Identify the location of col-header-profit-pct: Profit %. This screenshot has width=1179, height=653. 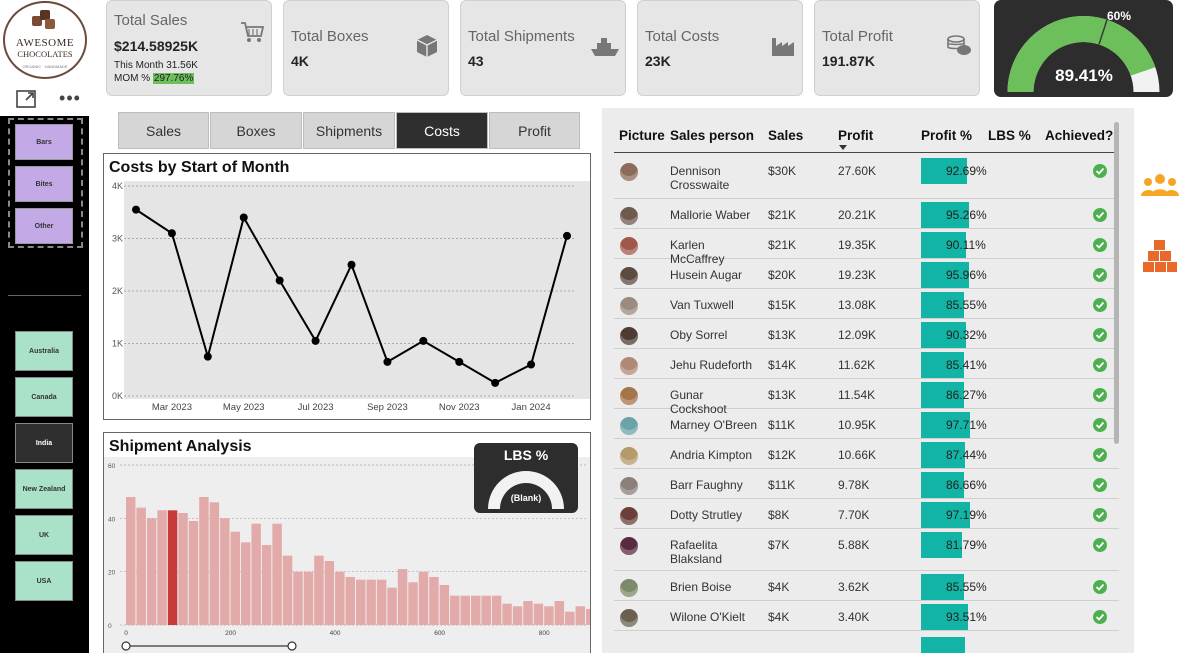
(947, 135).